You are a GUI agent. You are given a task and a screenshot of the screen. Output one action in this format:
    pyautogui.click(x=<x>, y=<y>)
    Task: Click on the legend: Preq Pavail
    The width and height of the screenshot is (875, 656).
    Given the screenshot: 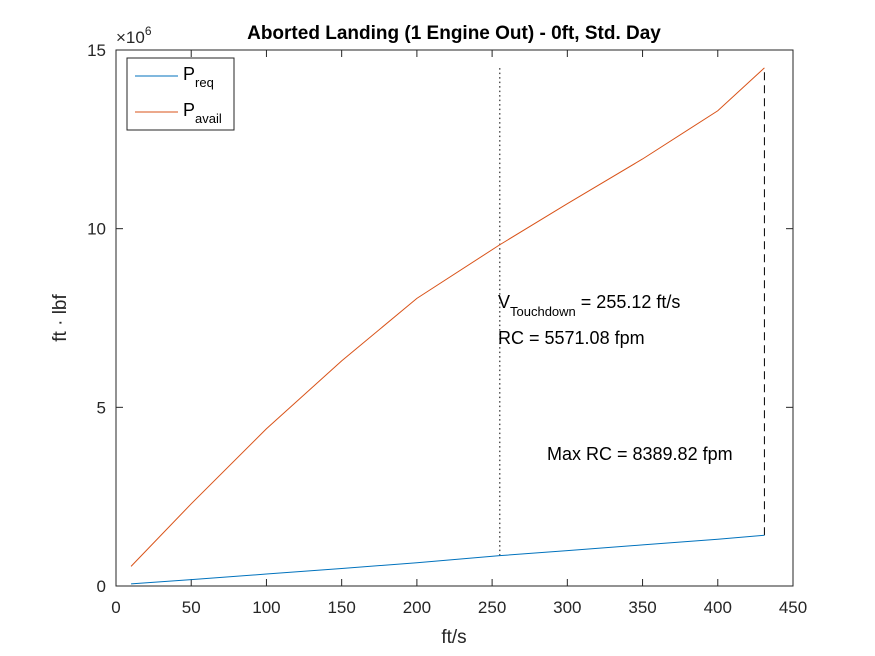 What is the action you would take?
    pyautogui.click(x=180, y=94)
    